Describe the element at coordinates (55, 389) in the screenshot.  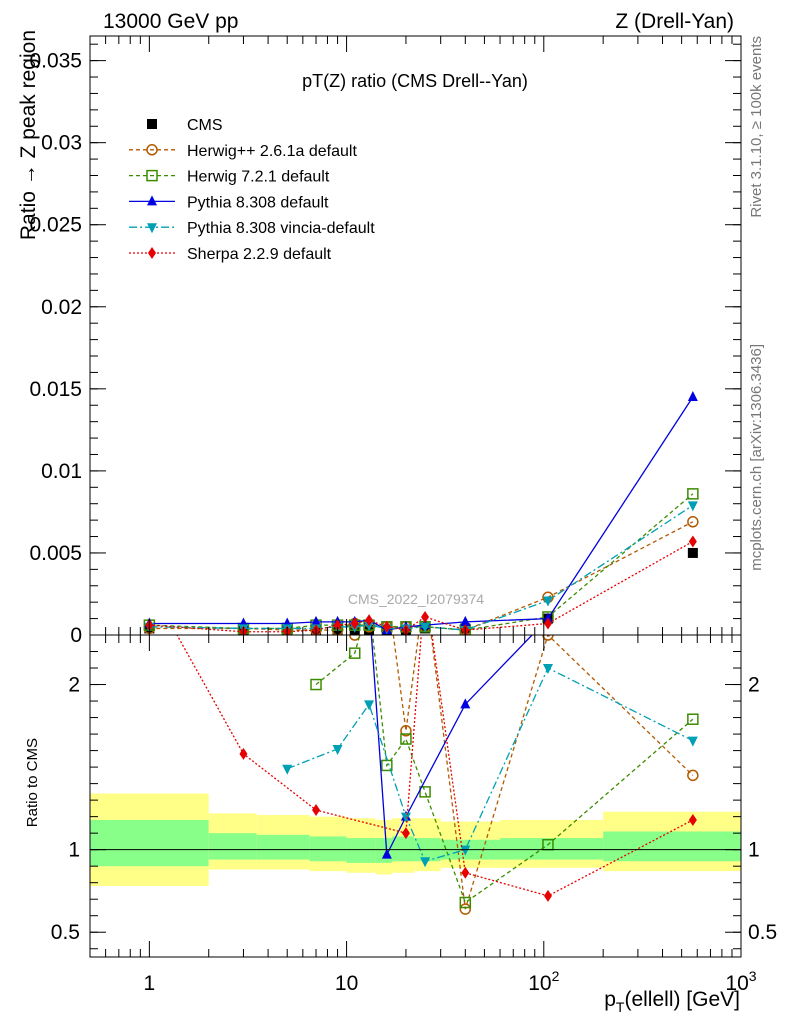
I see `y-tick-label: 0.015` at that location.